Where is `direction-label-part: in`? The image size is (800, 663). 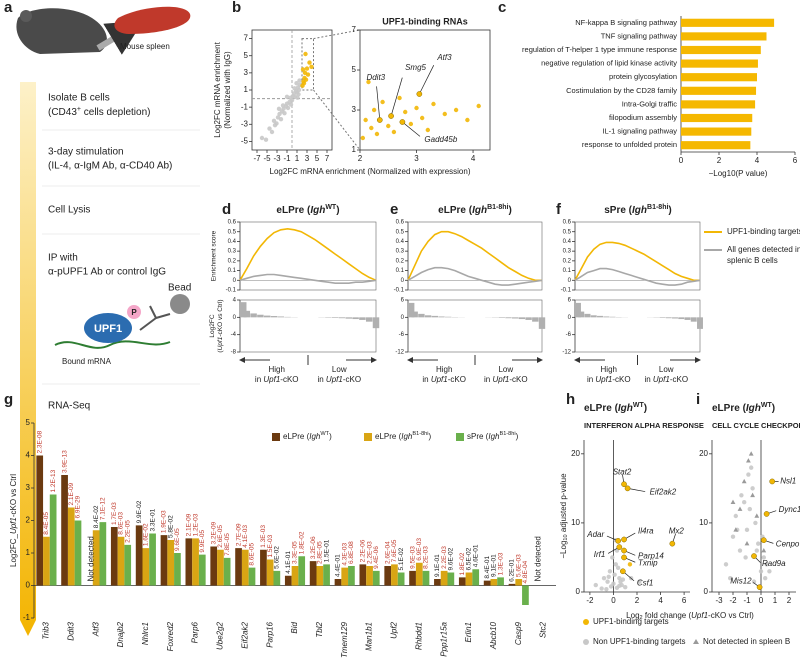 direction-label-part: in is located at coordinates (648, 379).